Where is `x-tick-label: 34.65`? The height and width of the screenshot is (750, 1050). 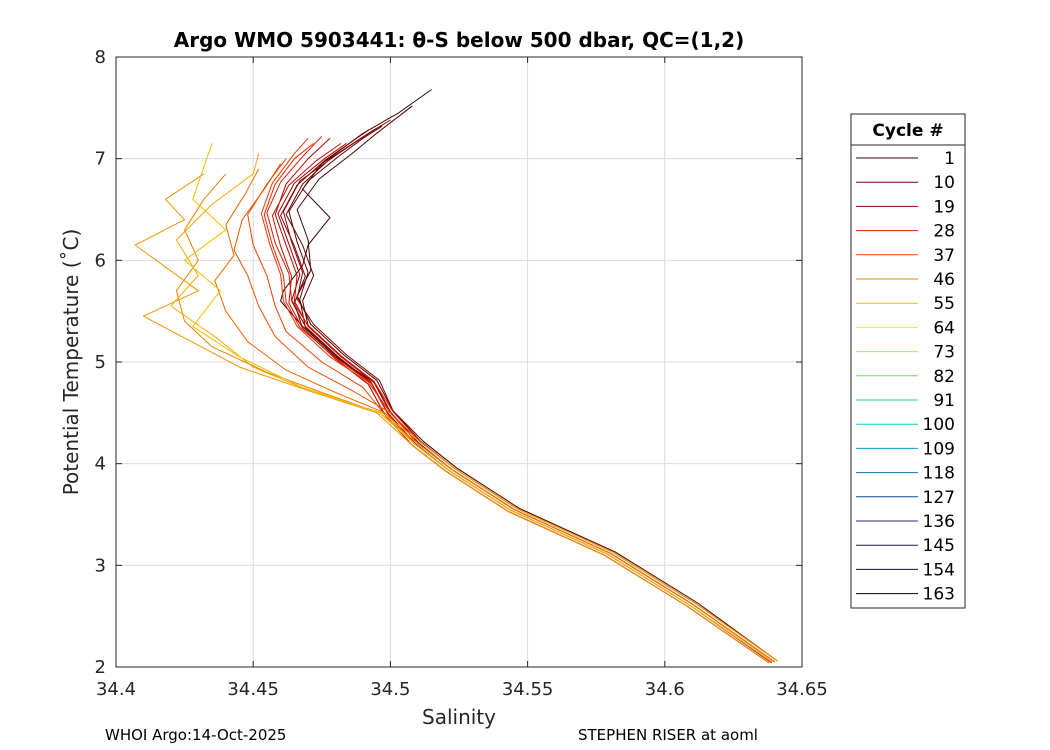 x-tick-label: 34.65 is located at coordinates (802, 689).